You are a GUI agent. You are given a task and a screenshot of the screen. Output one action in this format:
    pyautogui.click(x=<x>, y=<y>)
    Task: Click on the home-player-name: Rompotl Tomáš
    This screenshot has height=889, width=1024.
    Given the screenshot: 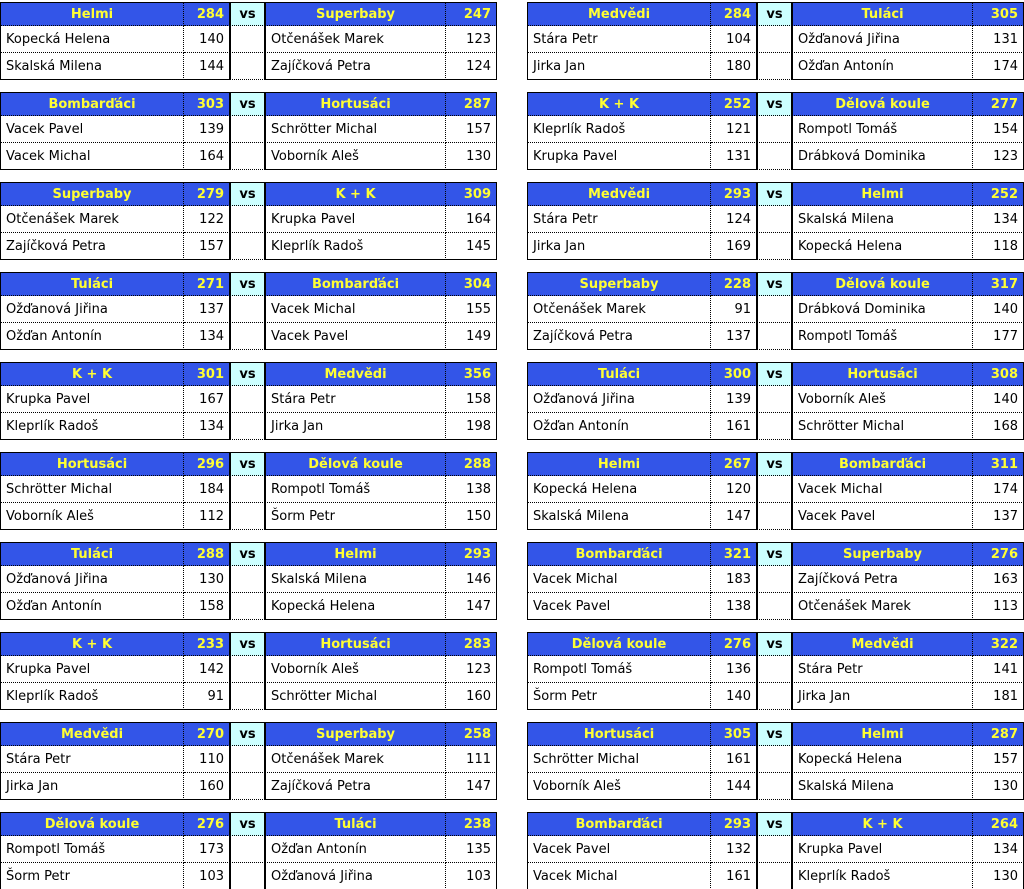 What is the action you would take?
    pyautogui.click(x=619, y=669)
    